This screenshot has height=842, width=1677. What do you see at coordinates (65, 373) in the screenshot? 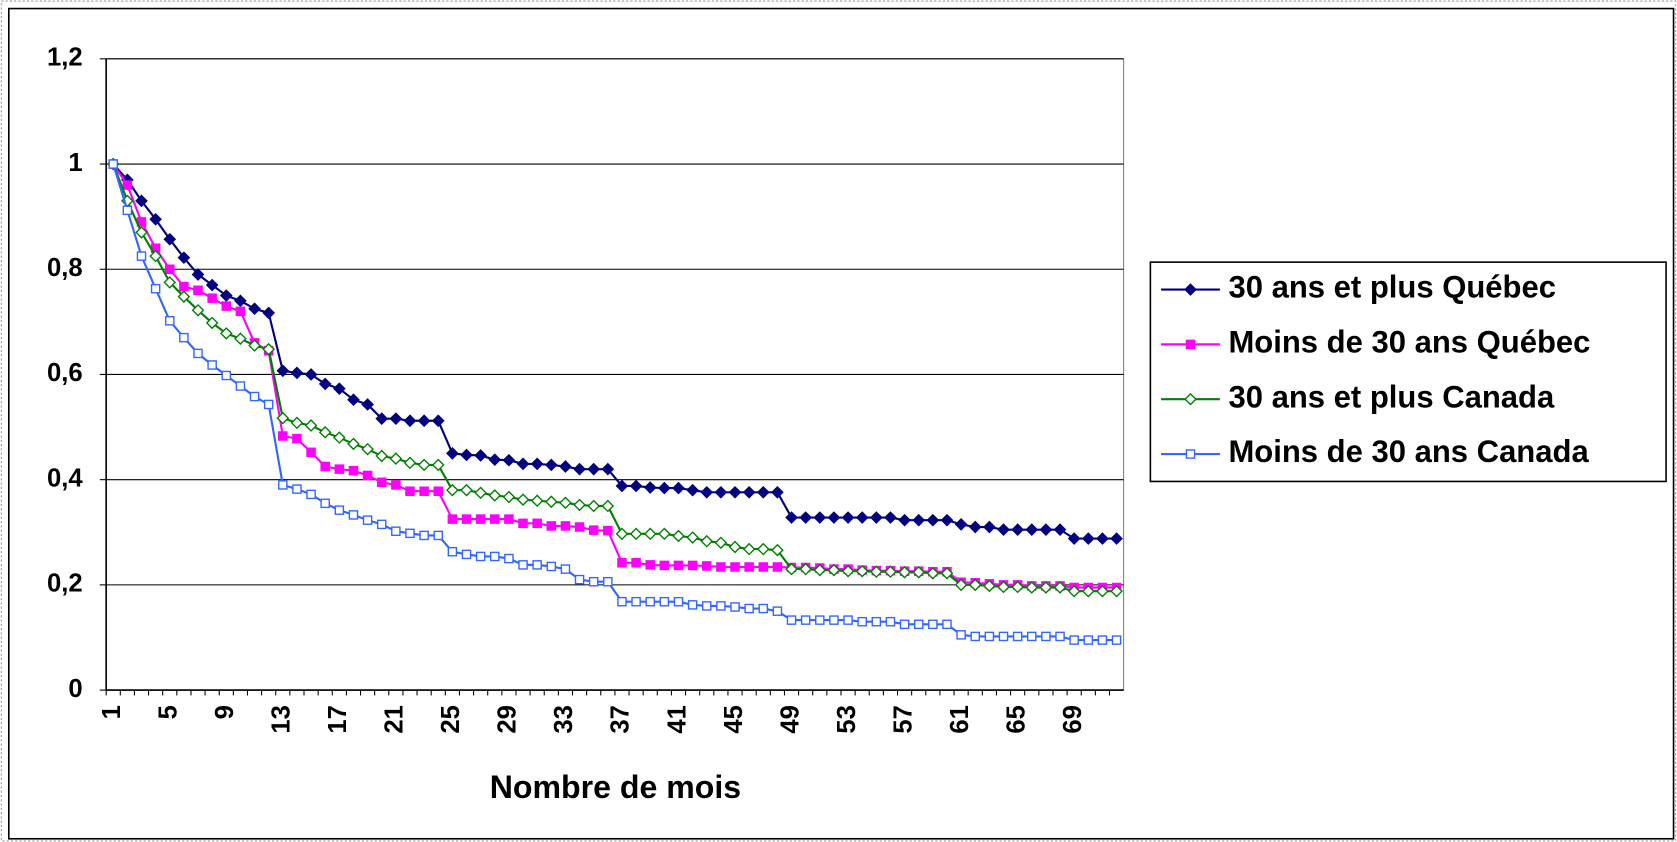
I see `y-tick-label: 0,6` at bounding box center [65, 373].